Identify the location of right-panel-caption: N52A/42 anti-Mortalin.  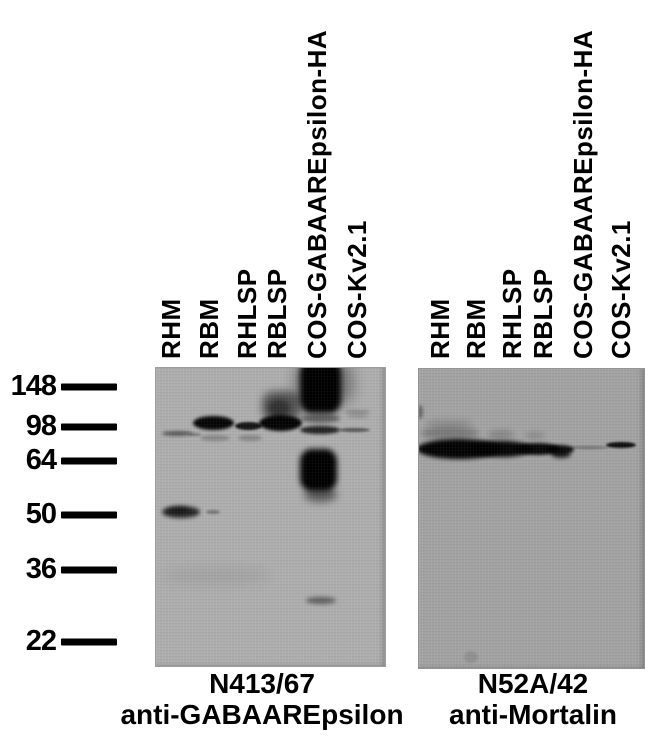
(531, 699).